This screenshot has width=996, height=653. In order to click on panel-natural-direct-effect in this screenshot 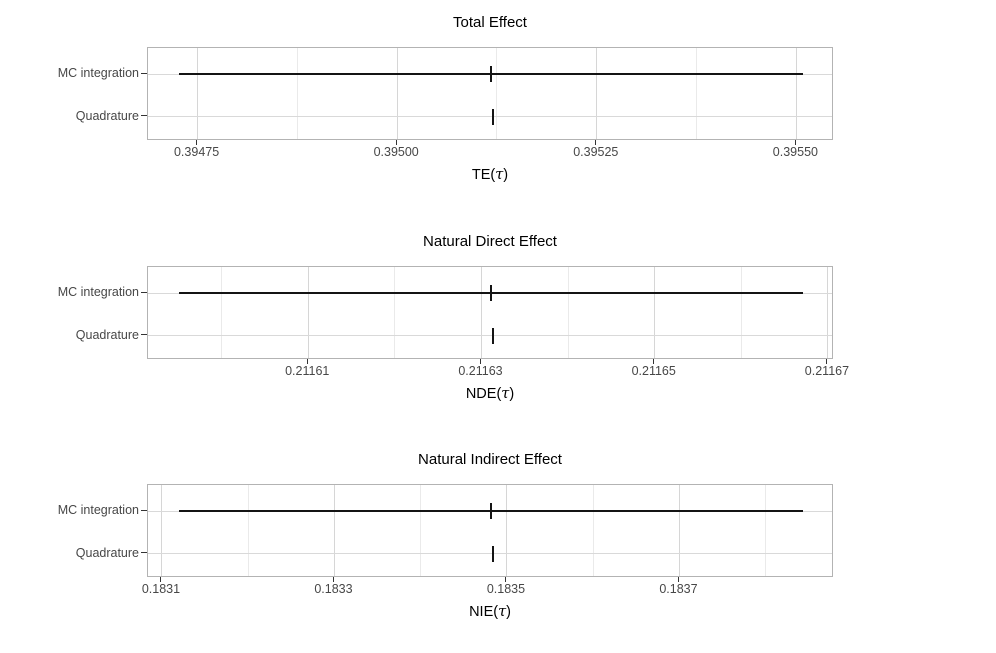, I will do `click(490, 312)`.